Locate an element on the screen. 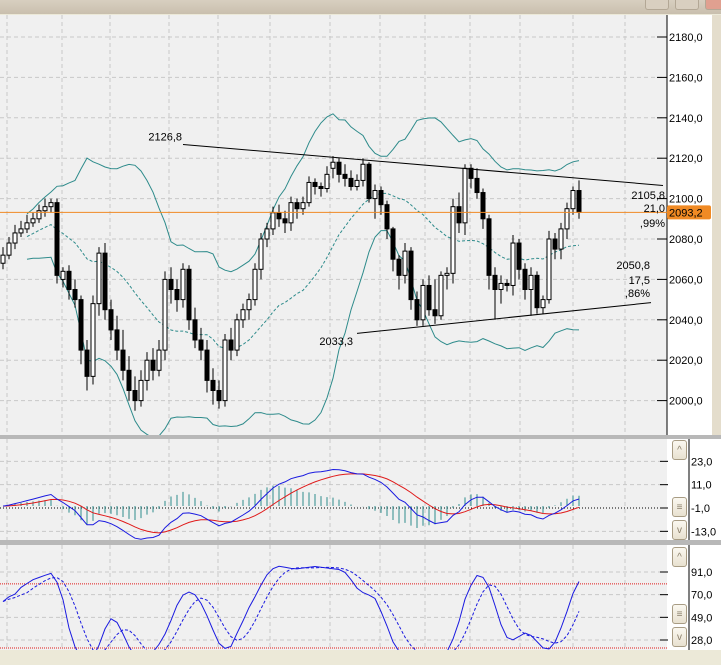  stoch-scroll-thumb: ≡ is located at coordinates (679, 614).